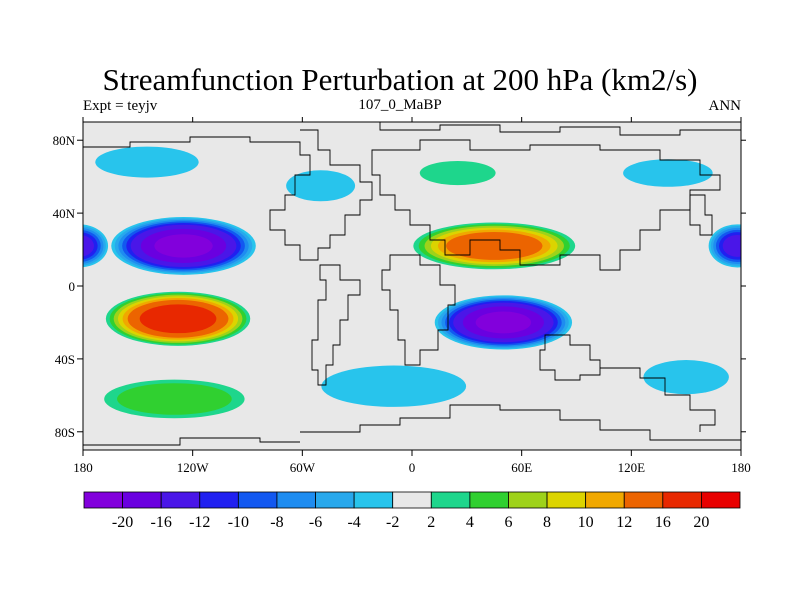 This screenshot has height=600, width=800. Describe the element at coordinates (392, 522) in the screenshot. I see `colorbar-label: -2` at that location.